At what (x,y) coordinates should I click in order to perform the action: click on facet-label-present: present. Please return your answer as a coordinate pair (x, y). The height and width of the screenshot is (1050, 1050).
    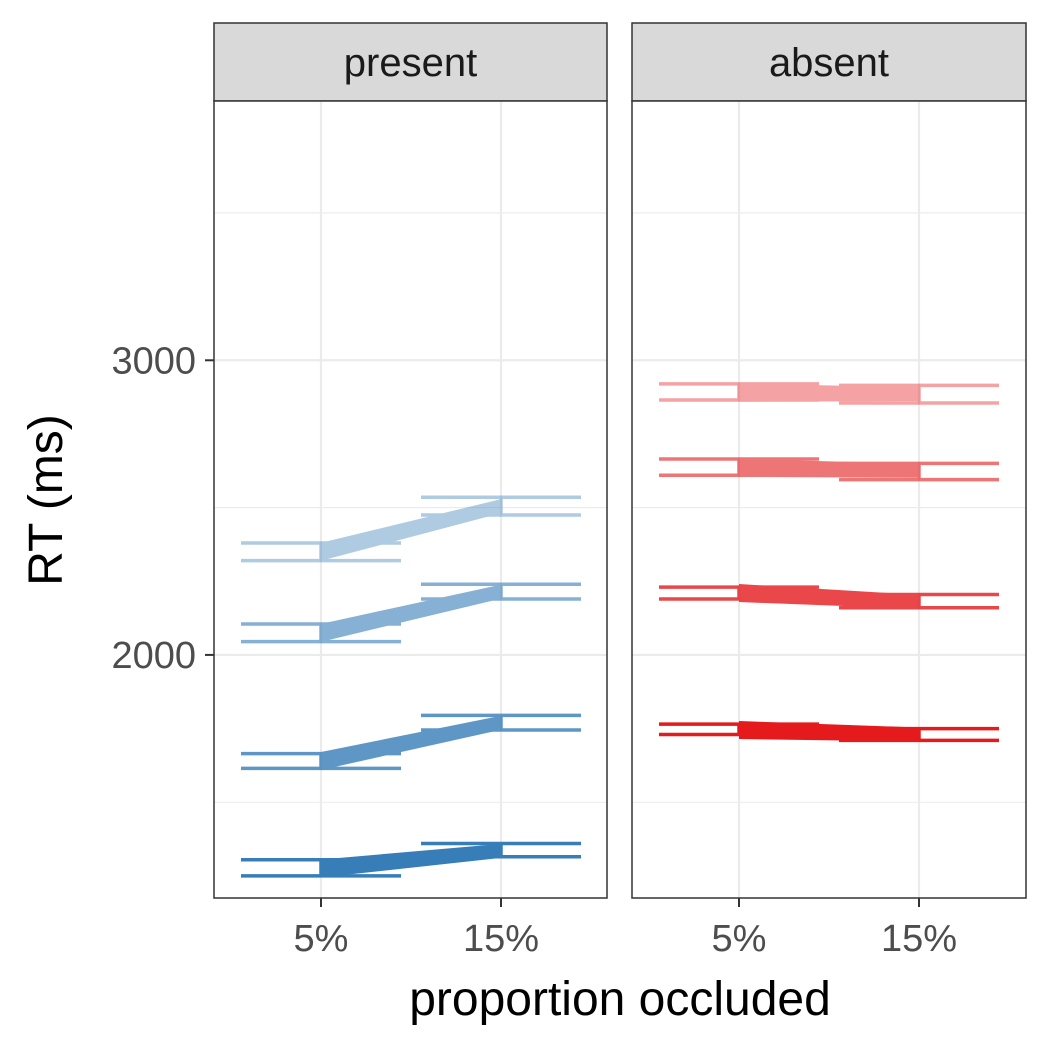
    Looking at the image, I should click on (410, 63).